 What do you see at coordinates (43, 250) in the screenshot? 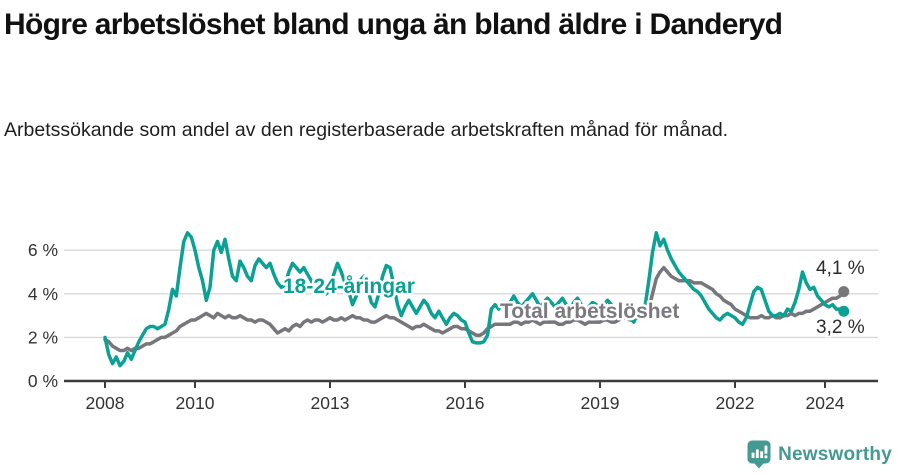
I see `y-tick-label: 6 %` at bounding box center [43, 250].